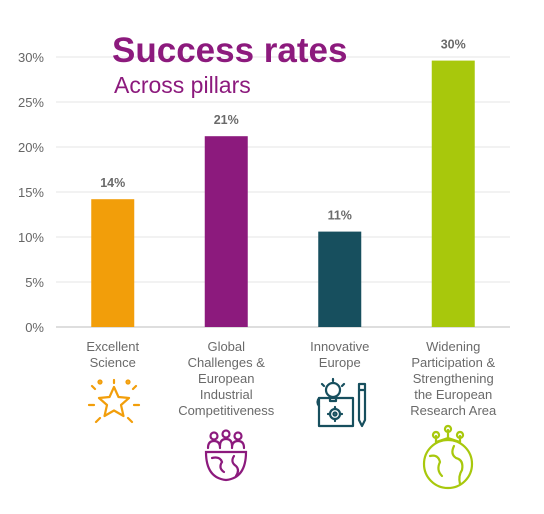 The width and height of the screenshot is (544, 514). I want to click on chart-subtitle: Across pillars, so click(182, 85).